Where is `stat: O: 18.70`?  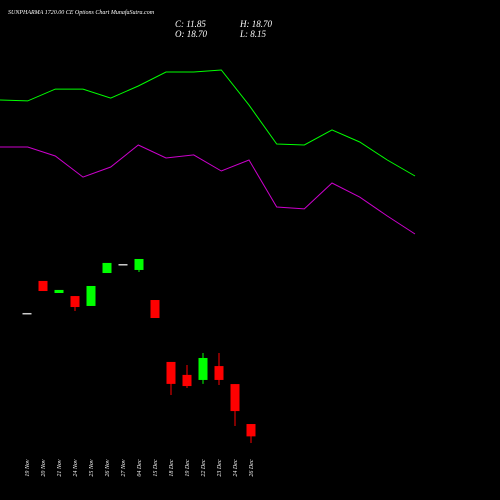 stat: O: 18.70 is located at coordinates (191, 34).